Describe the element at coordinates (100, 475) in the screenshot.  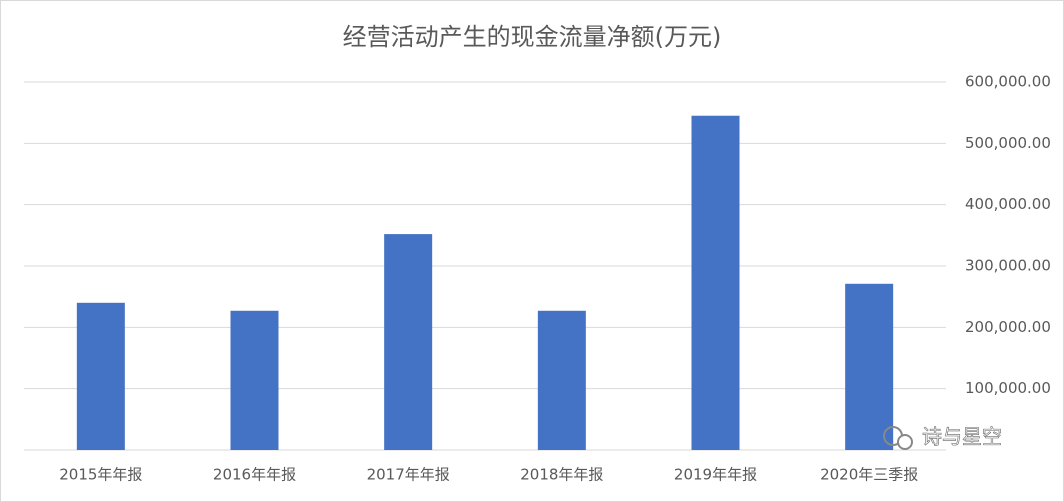
I see `x-tick-label: 2015年年报` at that location.